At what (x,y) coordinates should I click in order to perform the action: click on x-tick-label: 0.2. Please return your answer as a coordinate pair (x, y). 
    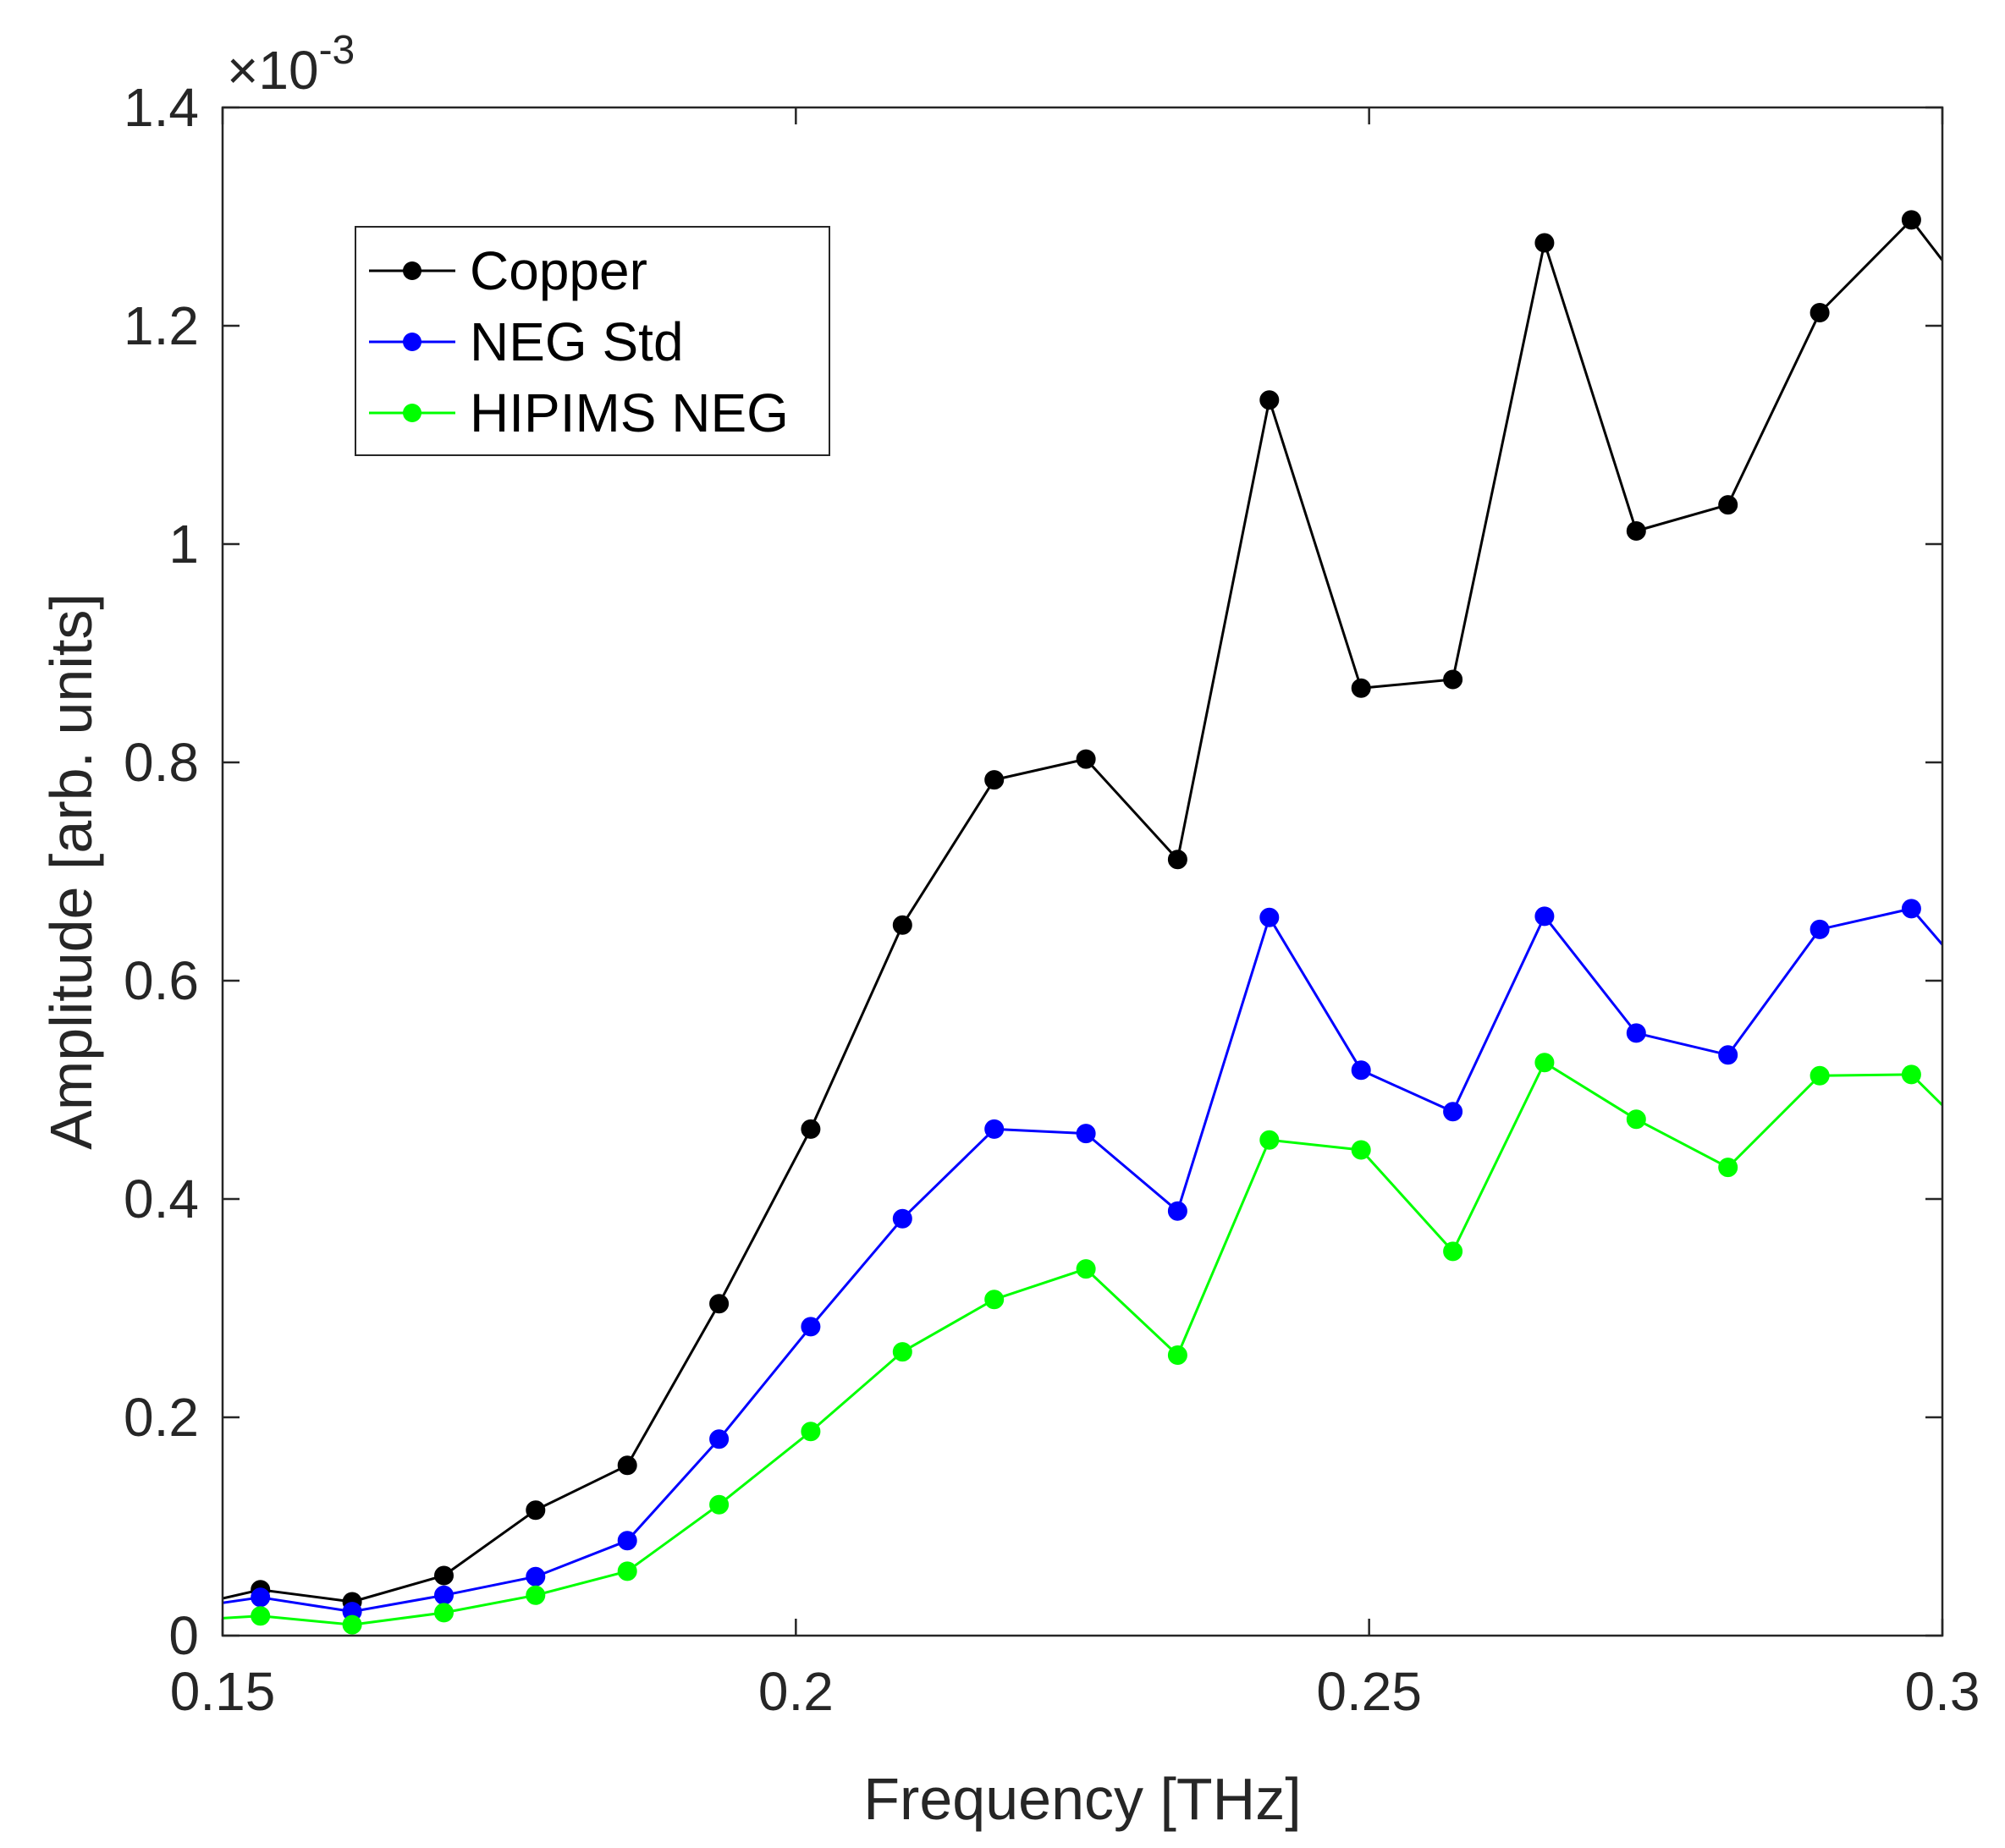
    Looking at the image, I should click on (796, 1692).